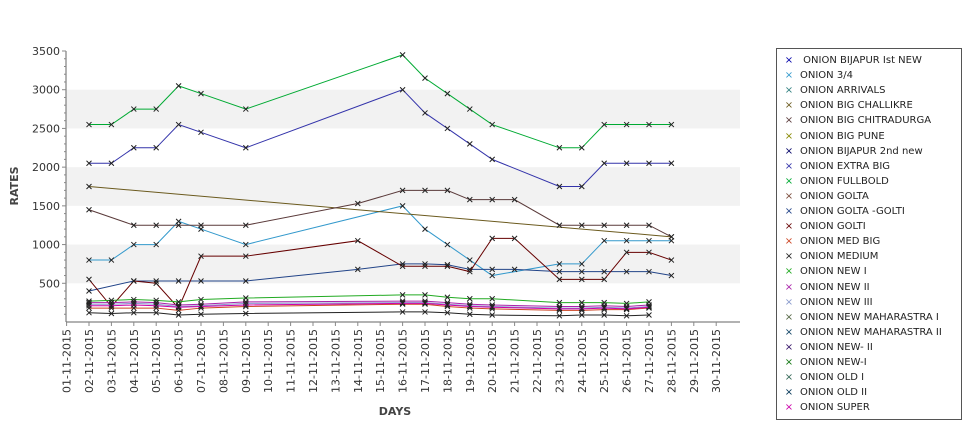  I want to click on x-tick-label: 02-11-2015, so click(89, 361).